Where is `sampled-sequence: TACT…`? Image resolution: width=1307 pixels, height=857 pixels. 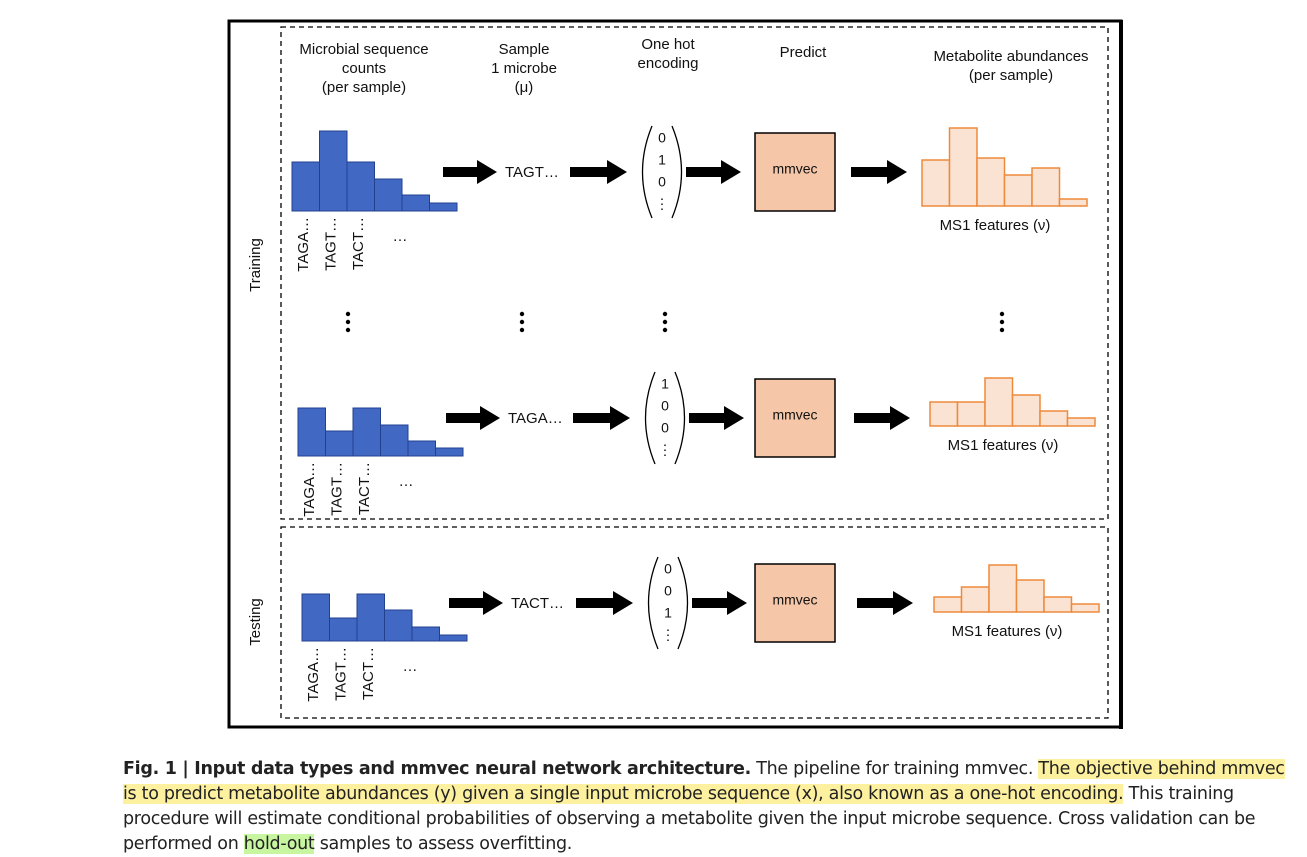 sampled-sequence: TACT… is located at coordinates (537, 603).